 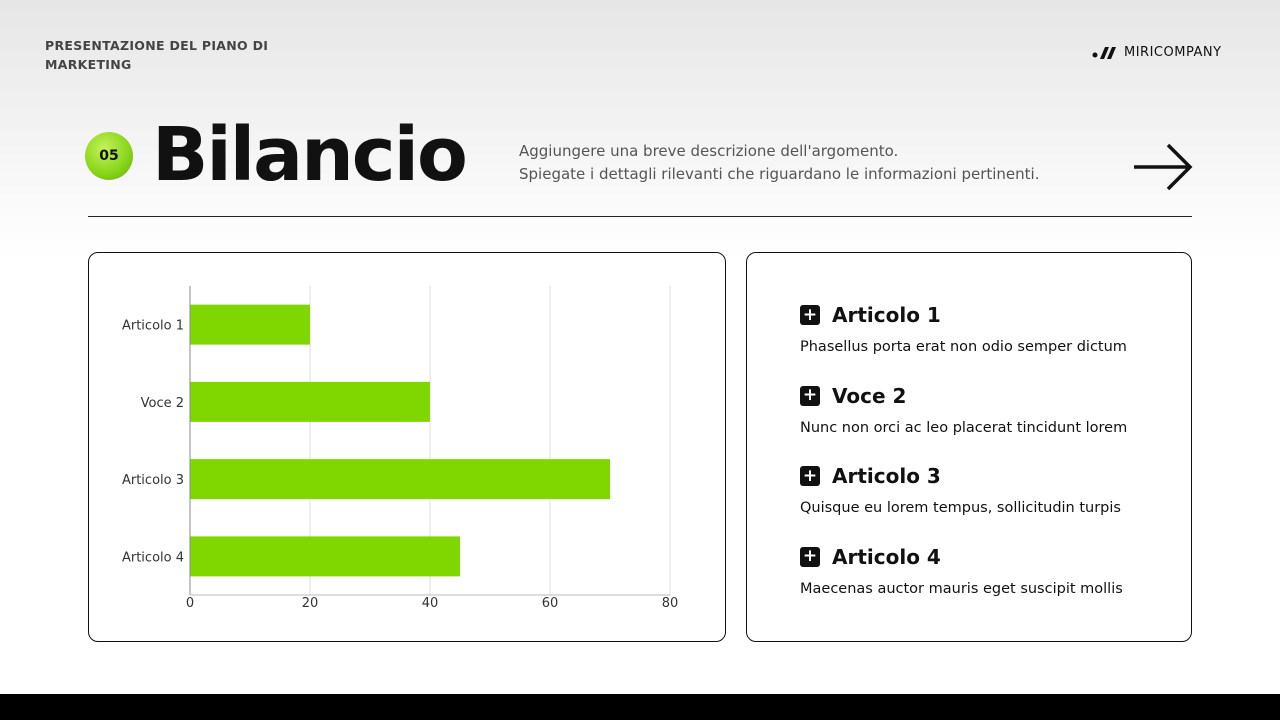 What do you see at coordinates (157, 55) in the screenshot?
I see `deck-title: PRESENTAZIONE DEL PIANO DI MARKETING` at bounding box center [157, 55].